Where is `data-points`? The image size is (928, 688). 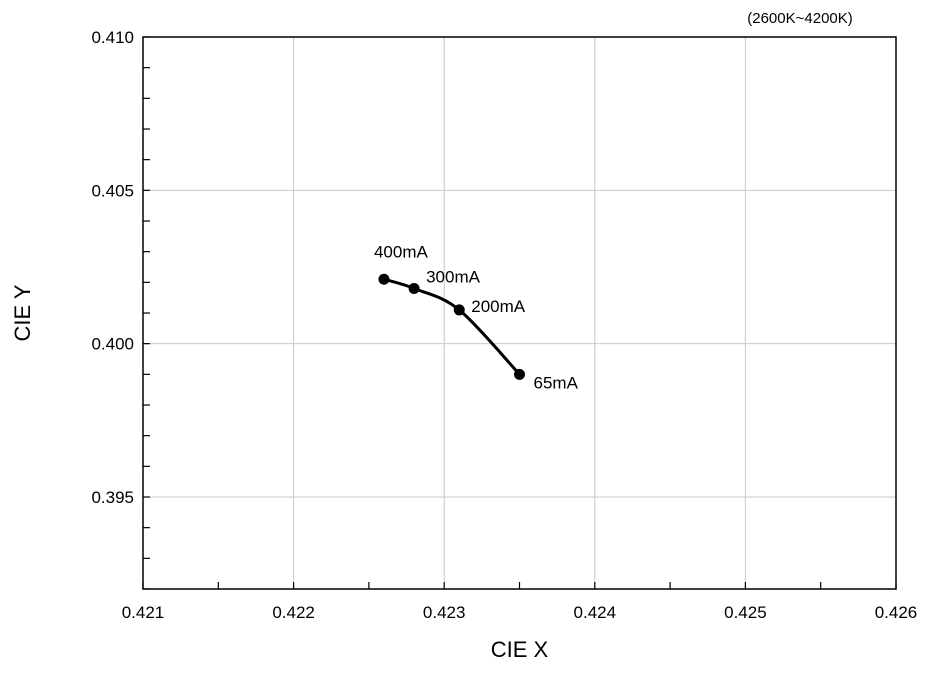 data-points is located at coordinates (451, 326).